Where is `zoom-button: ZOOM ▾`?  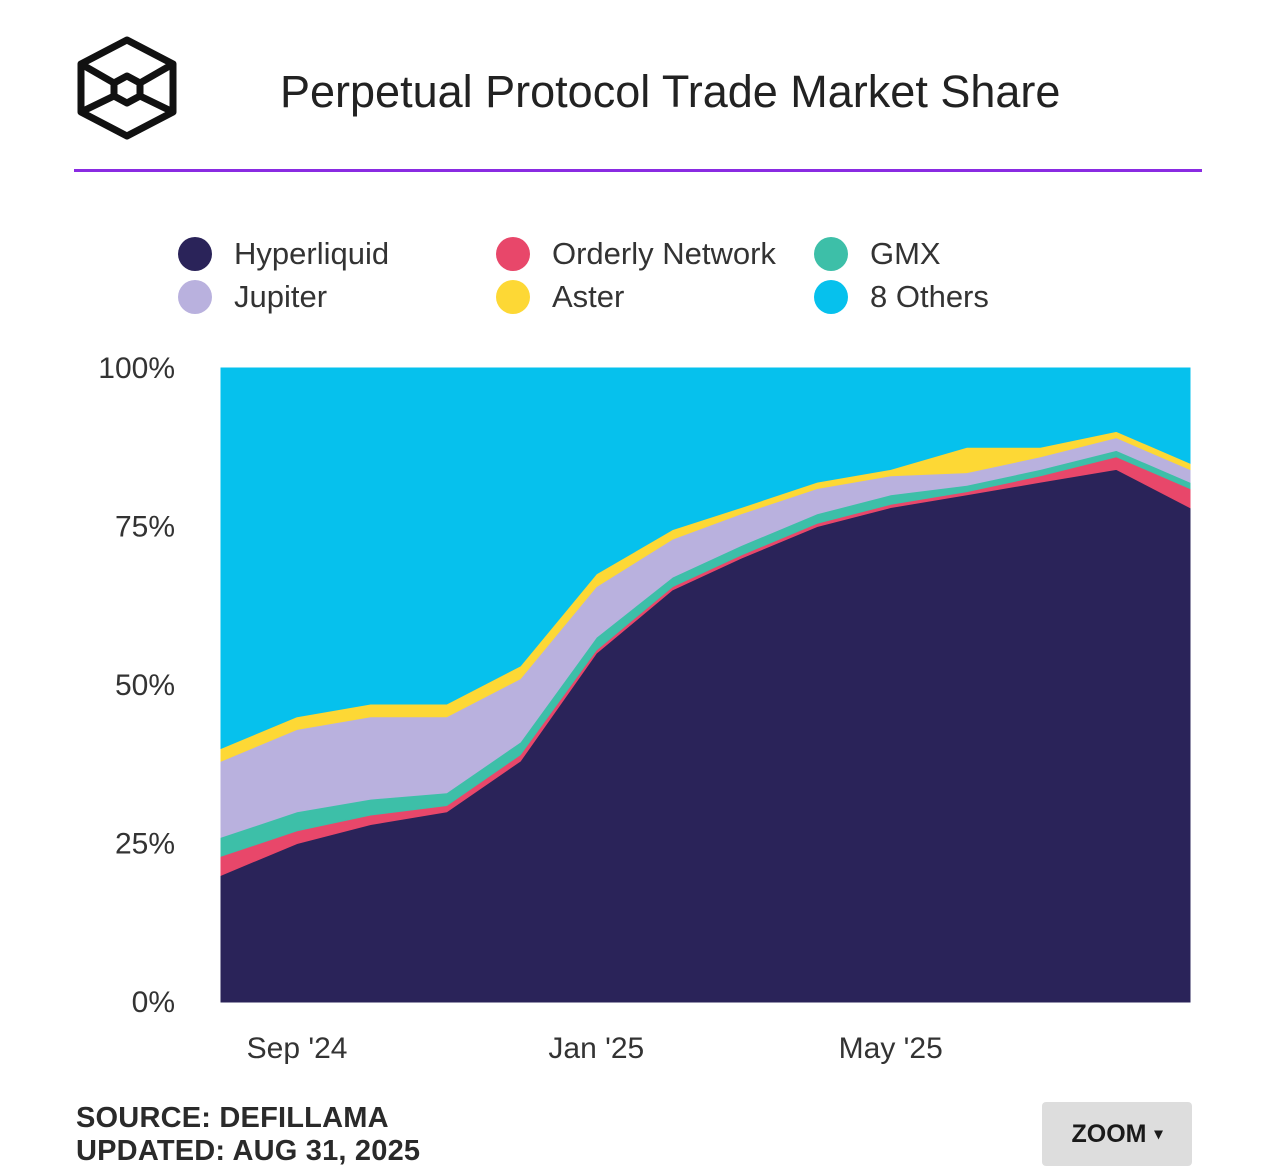 zoom-button: ZOOM ▾ is located at coordinates (1117, 1134).